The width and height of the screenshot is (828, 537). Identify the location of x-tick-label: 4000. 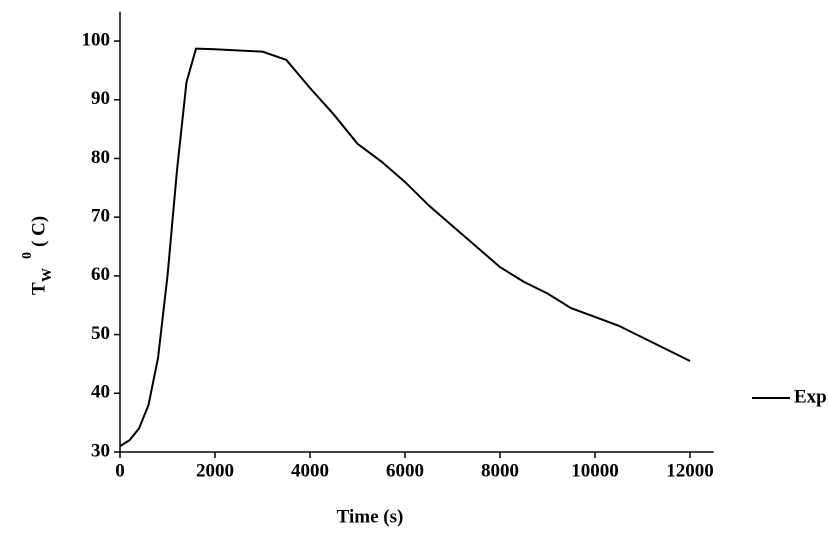
(310, 470).